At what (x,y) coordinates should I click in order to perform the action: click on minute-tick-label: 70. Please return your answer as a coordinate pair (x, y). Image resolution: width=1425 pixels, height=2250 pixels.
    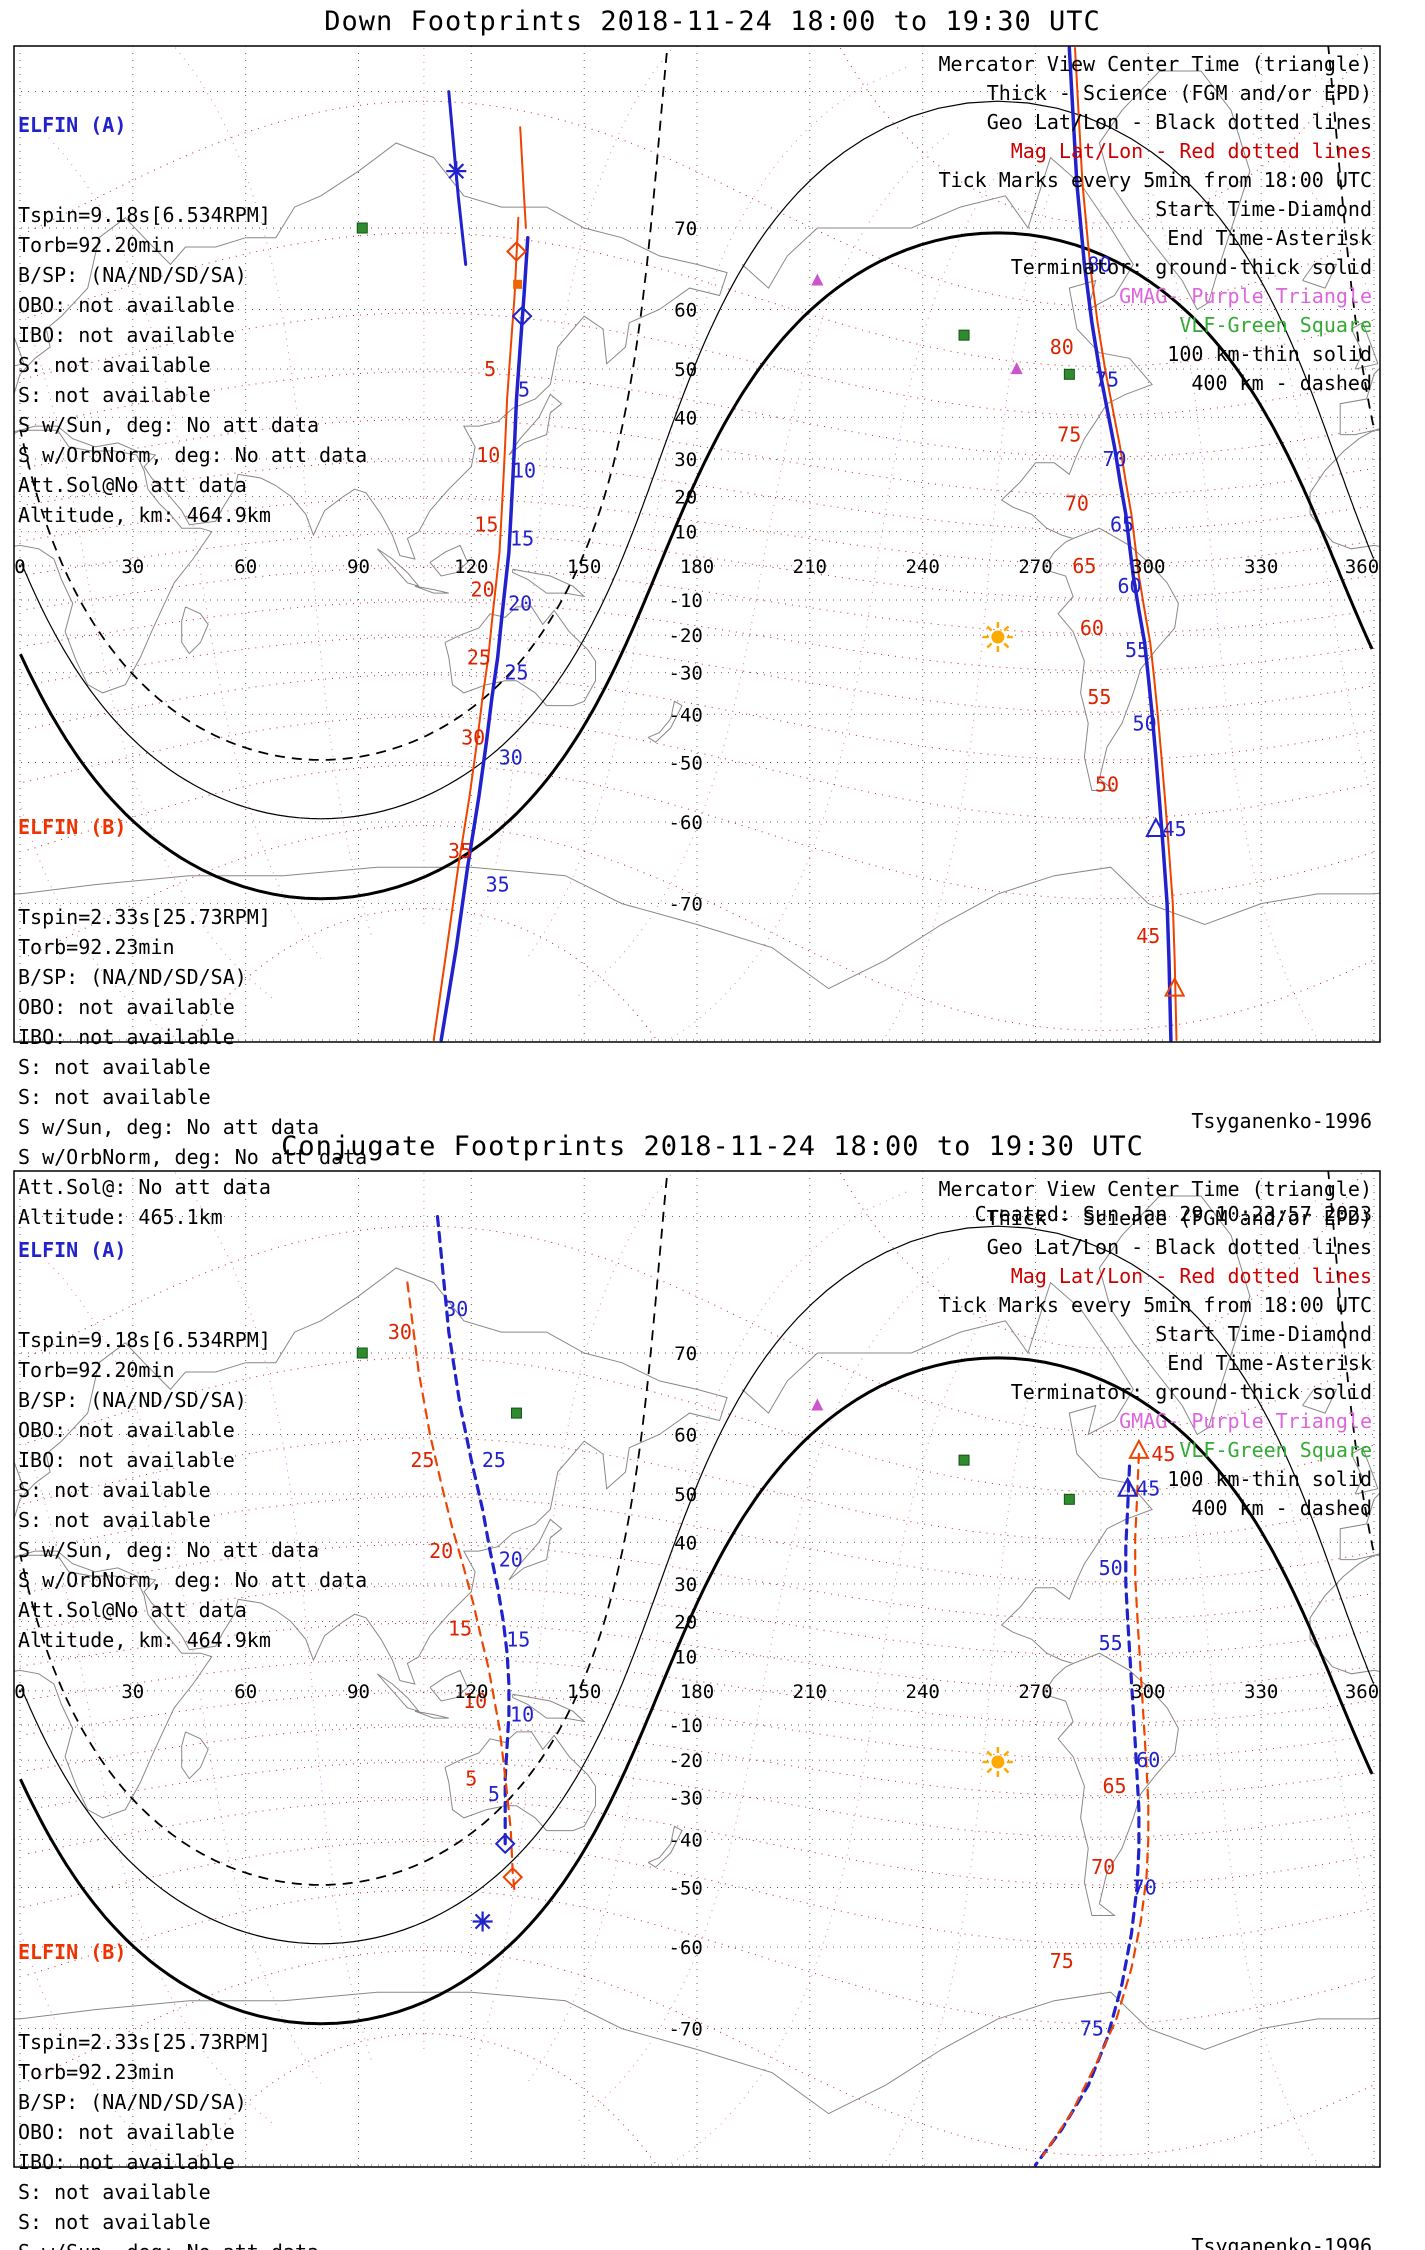
    Looking at the image, I should click on (1077, 504).